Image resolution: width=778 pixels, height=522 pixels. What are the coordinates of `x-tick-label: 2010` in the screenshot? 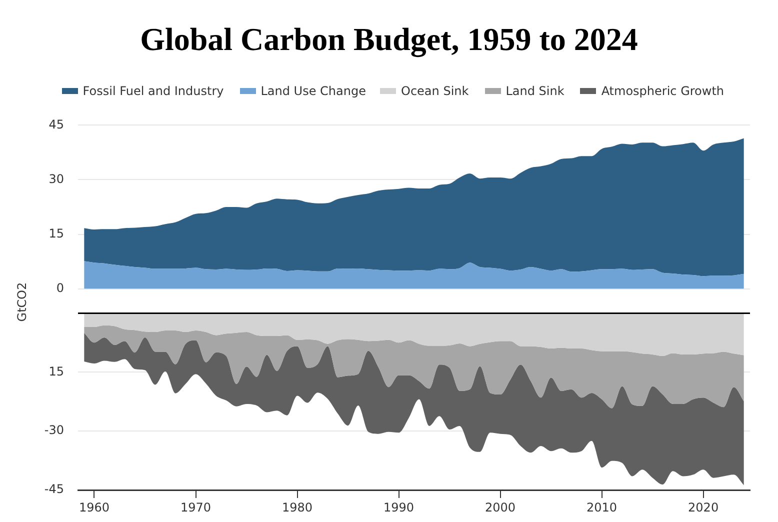 It's located at (602, 507).